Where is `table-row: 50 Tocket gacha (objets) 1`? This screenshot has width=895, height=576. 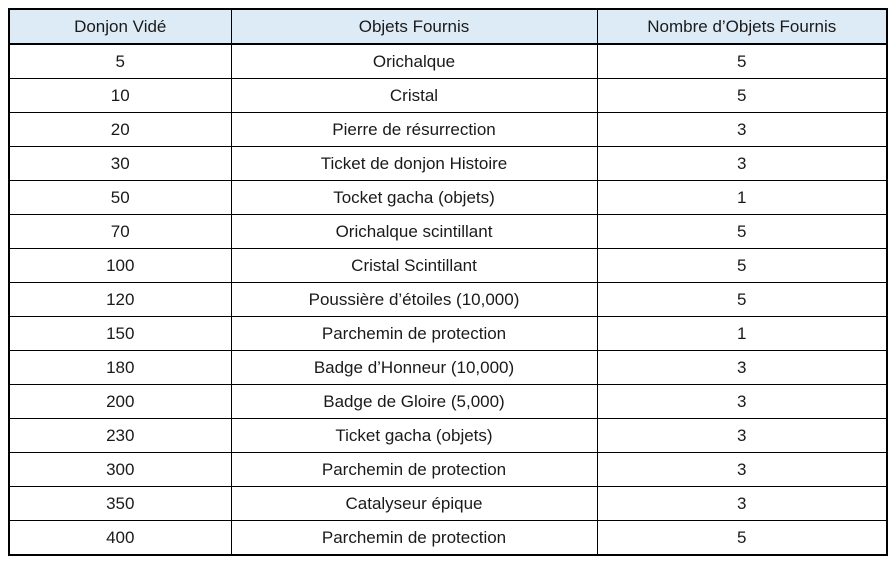
table-row: 50 Tocket gacha (objets) 1 is located at coordinates (448, 197).